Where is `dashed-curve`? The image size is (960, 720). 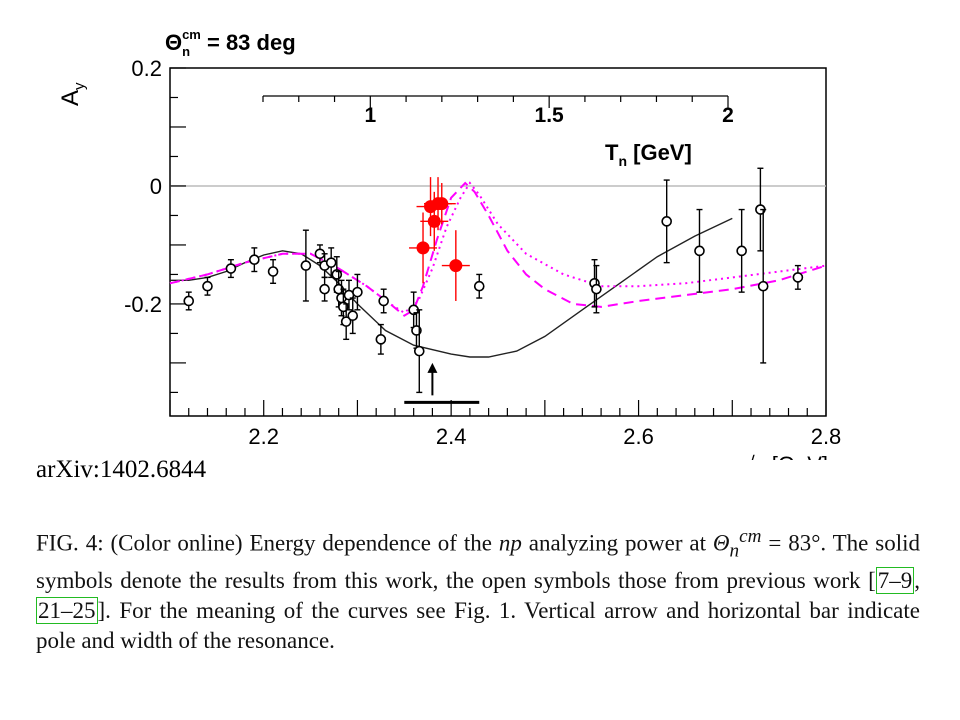 dashed-curve is located at coordinates (498, 249).